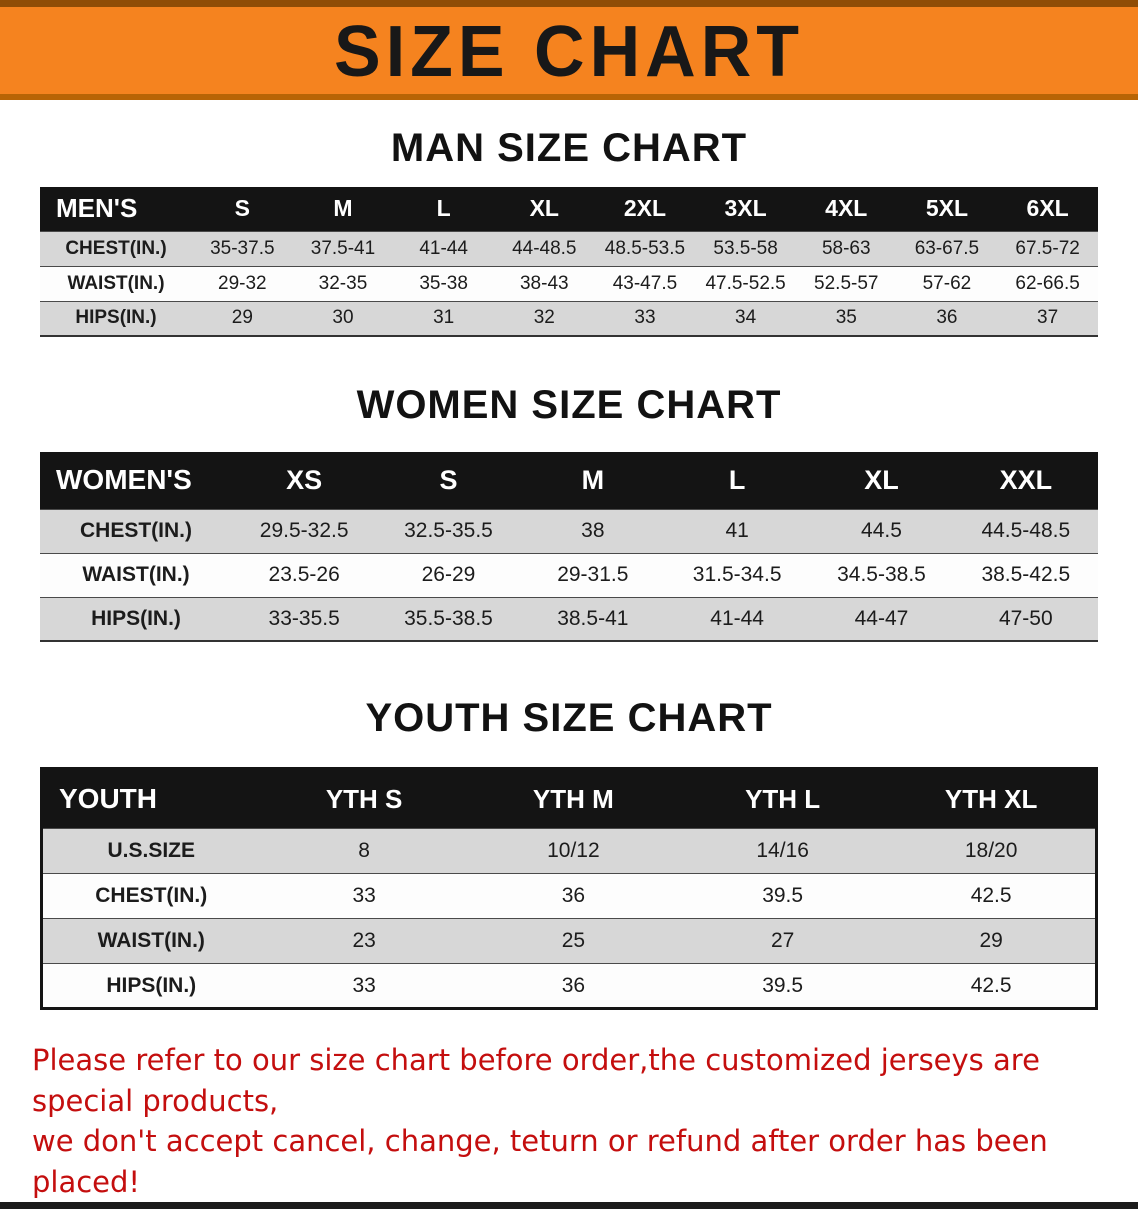 The image size is (1138, 1209). What do you see at coordinates (150, 851) in the screenshot?
I see `row-label: U.S.SIZE` at bounding box center [150, 851].